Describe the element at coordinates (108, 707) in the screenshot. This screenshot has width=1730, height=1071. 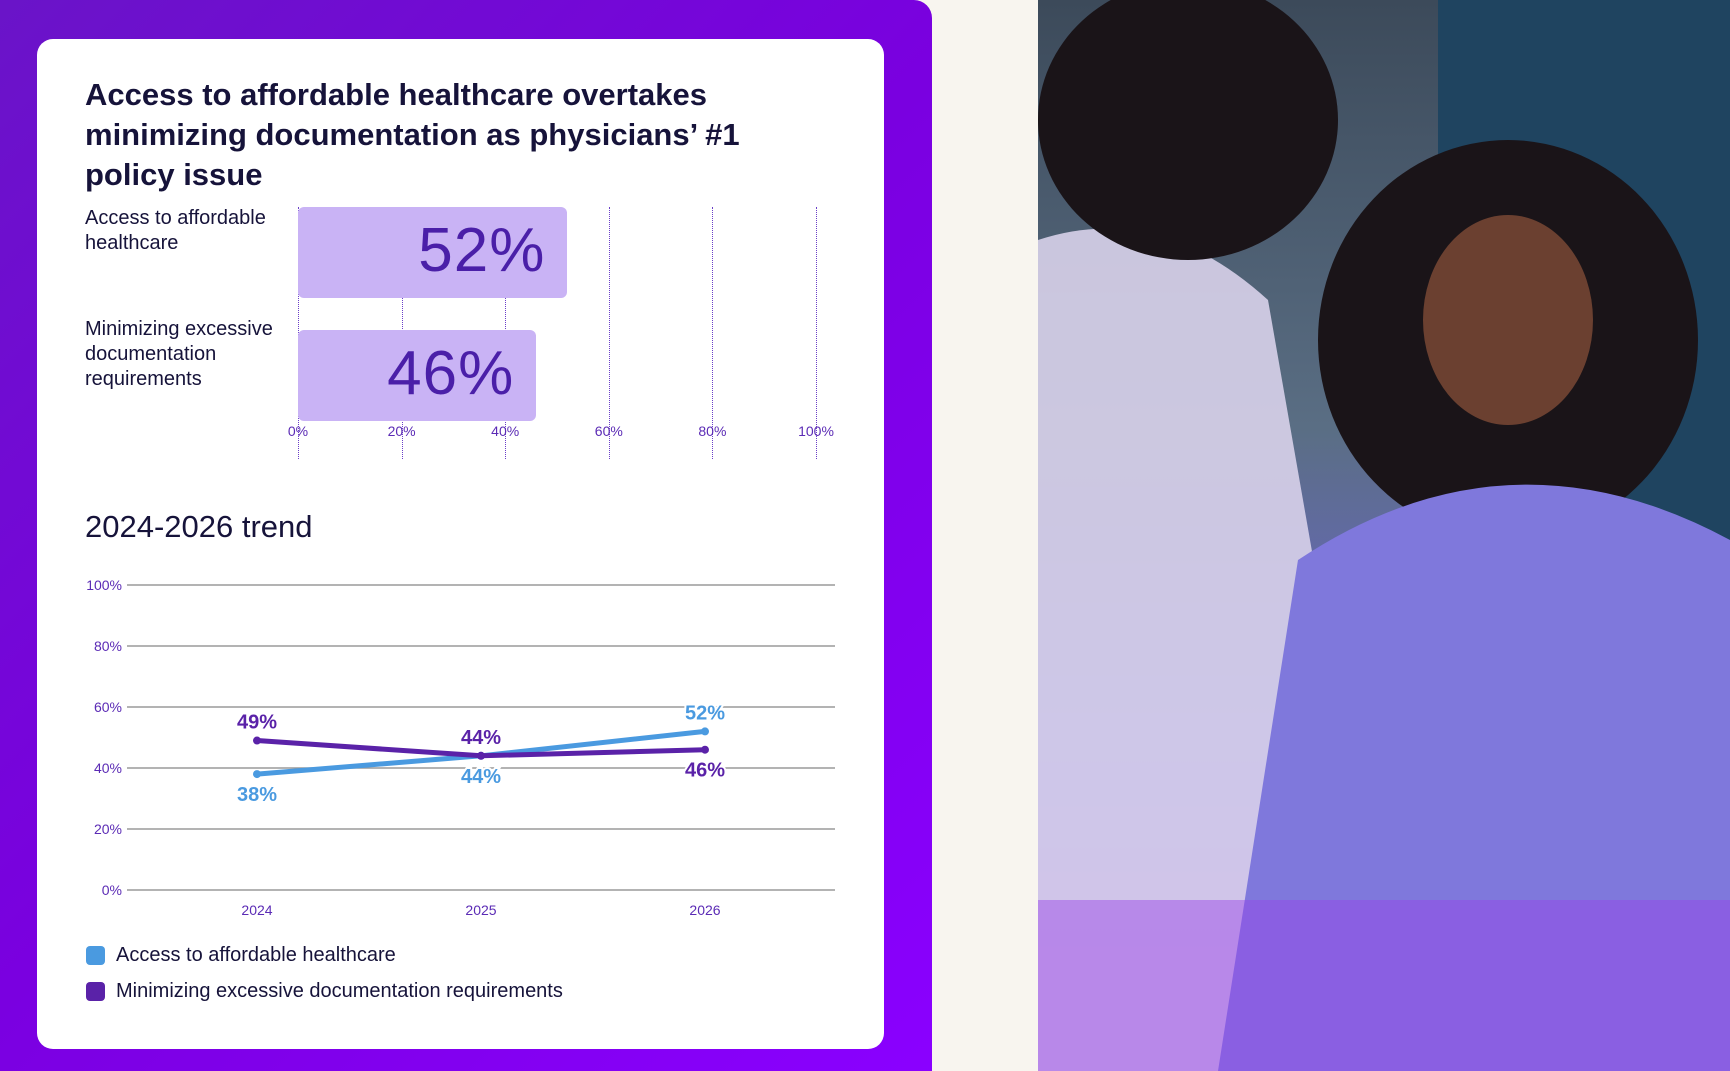
I see `y-tick-label: 60%` at that location.